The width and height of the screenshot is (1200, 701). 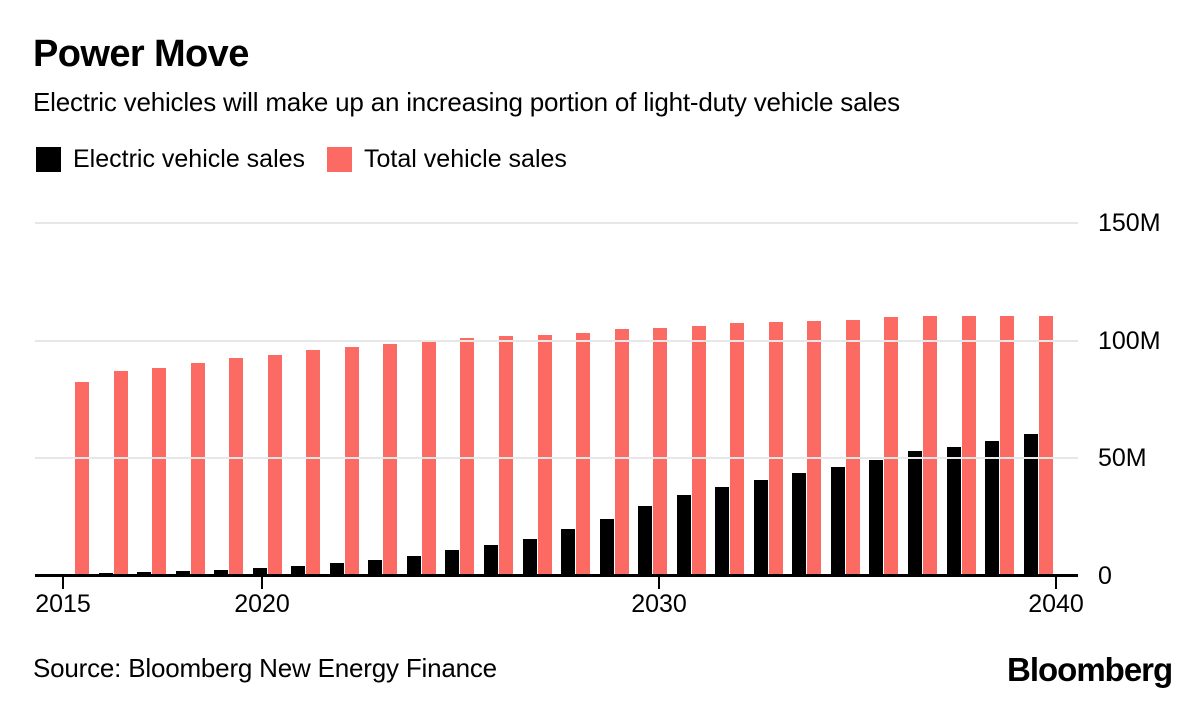 I want to click on bar-group-2035, so click(x=845, y=447).